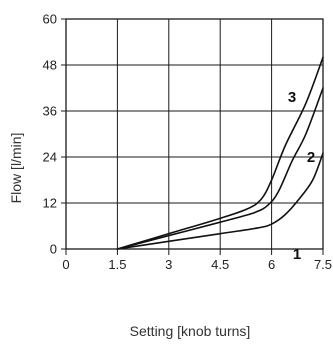 The height and width of the screenshot is (347, 333). What do you see at coordinates (50, 65) in the screenshot?
I see `y-tick-label: 48` at bounding box center [50, 65].